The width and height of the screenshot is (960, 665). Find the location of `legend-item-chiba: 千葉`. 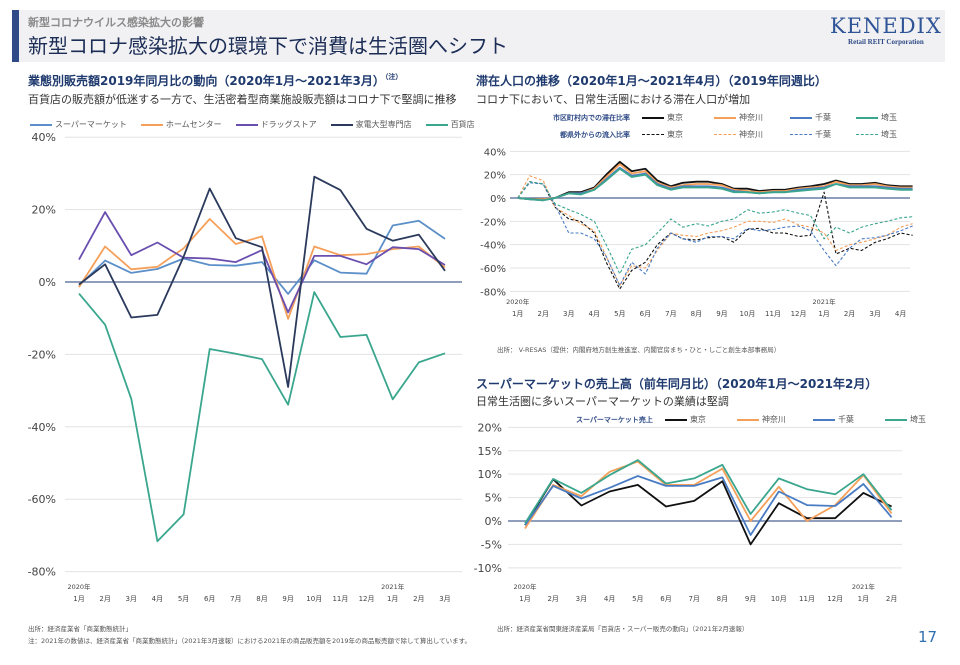

legend-item-chiba: 千葉 is located at coordinates (841, 419).